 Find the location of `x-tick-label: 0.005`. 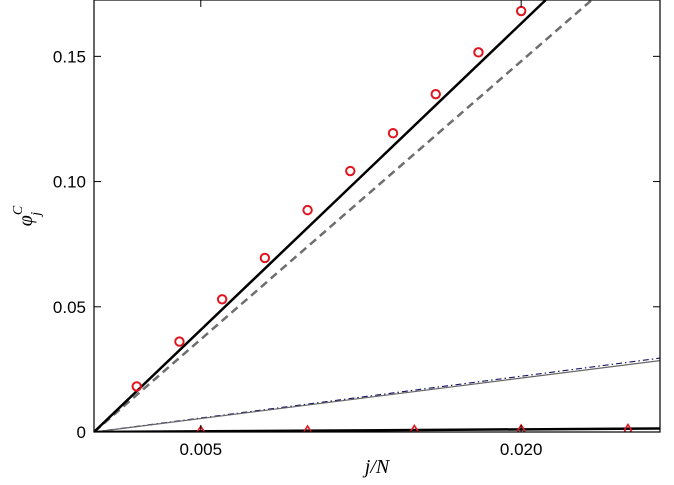

x-tick-label: 0.005 is located at coordinates (201, 449).